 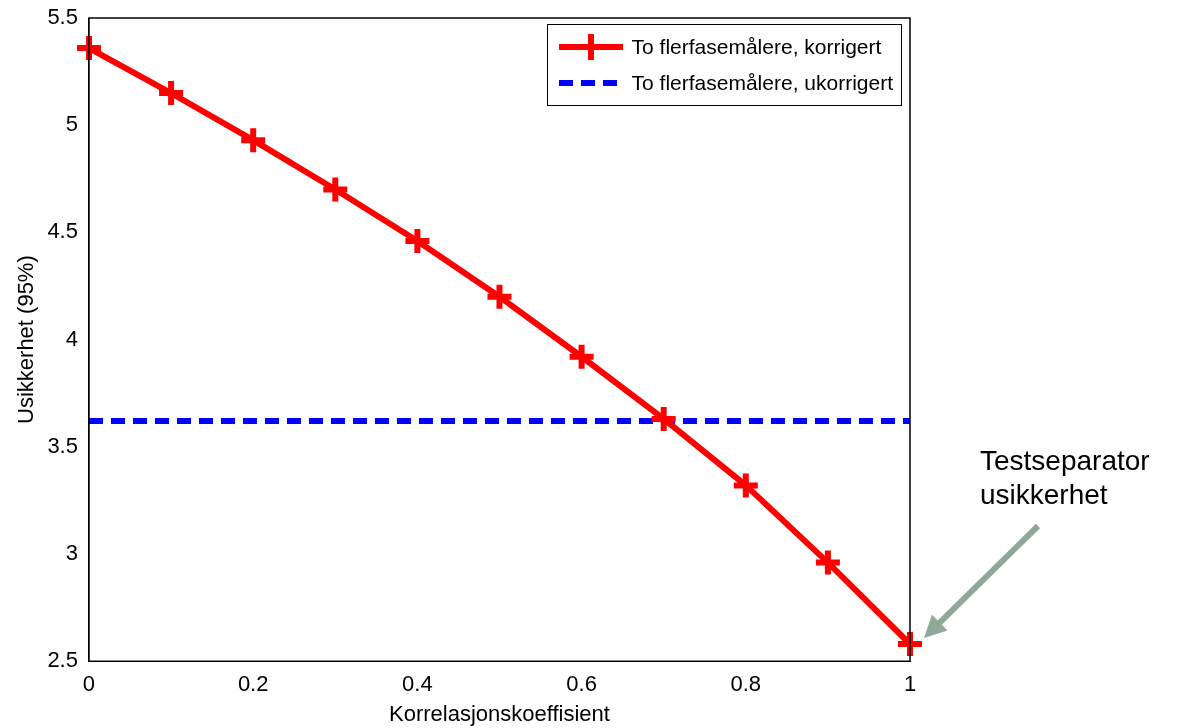 What do you see at coordinates (581, 684) in the screenshot?
I see `x-tick-label: 0.6` at bounding box center [581, 684].